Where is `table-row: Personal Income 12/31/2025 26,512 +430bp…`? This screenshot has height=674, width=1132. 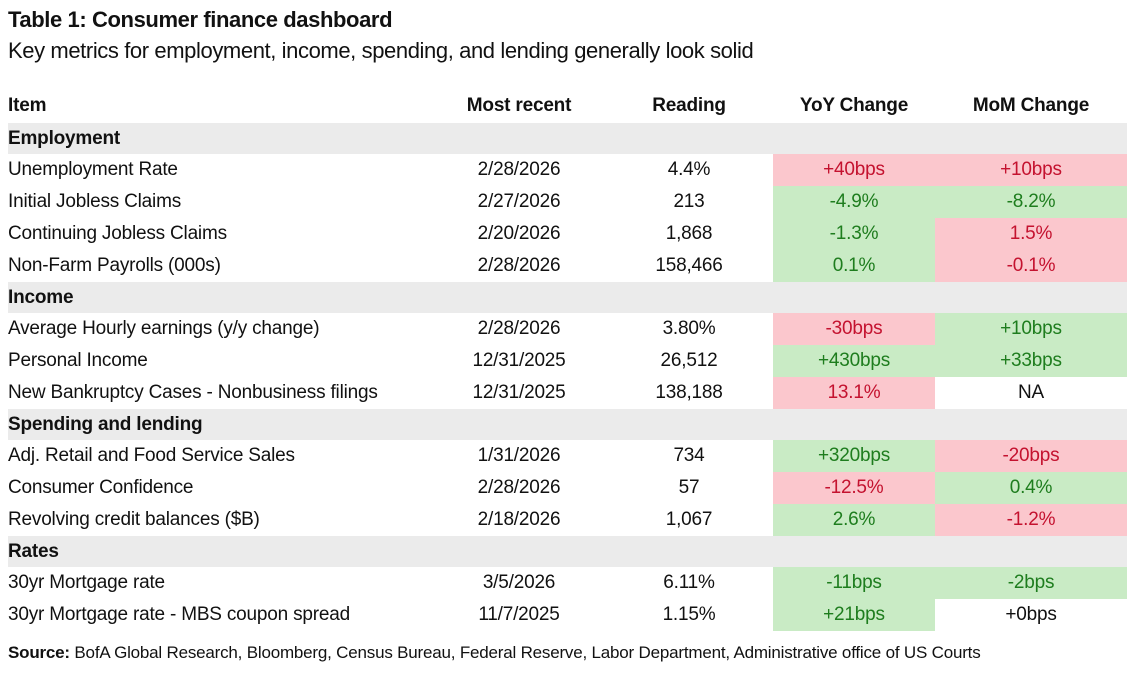
table-row: Personal Income 12/31/2025 26,512 +430bp… is located at coordinates (567, 361).